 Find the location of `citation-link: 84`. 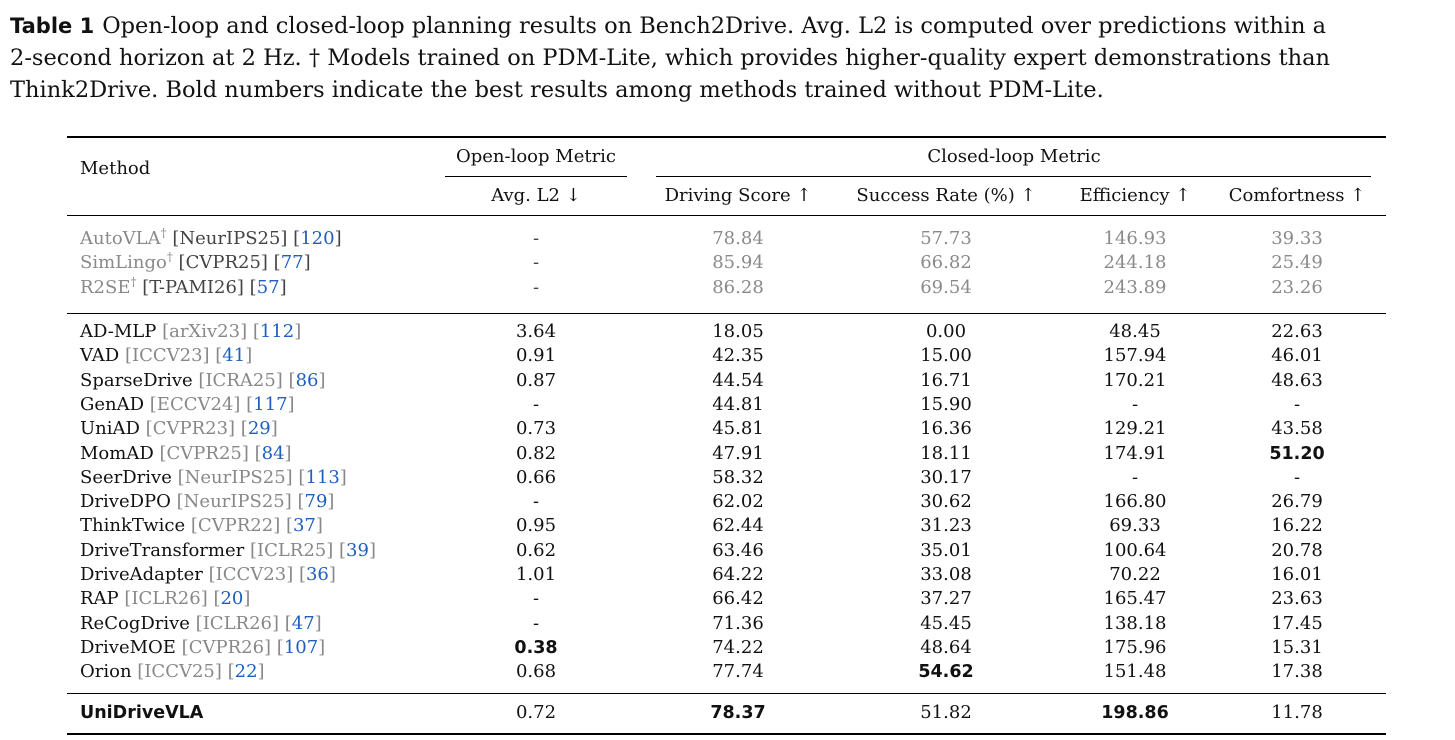

citation-link: 84 is located at coordinates (273, 453).